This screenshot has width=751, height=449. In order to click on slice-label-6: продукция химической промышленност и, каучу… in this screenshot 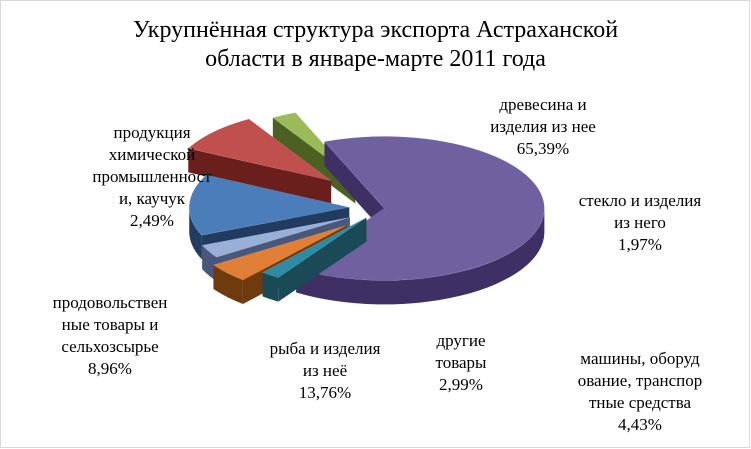, I will do `click(152, 177)`.